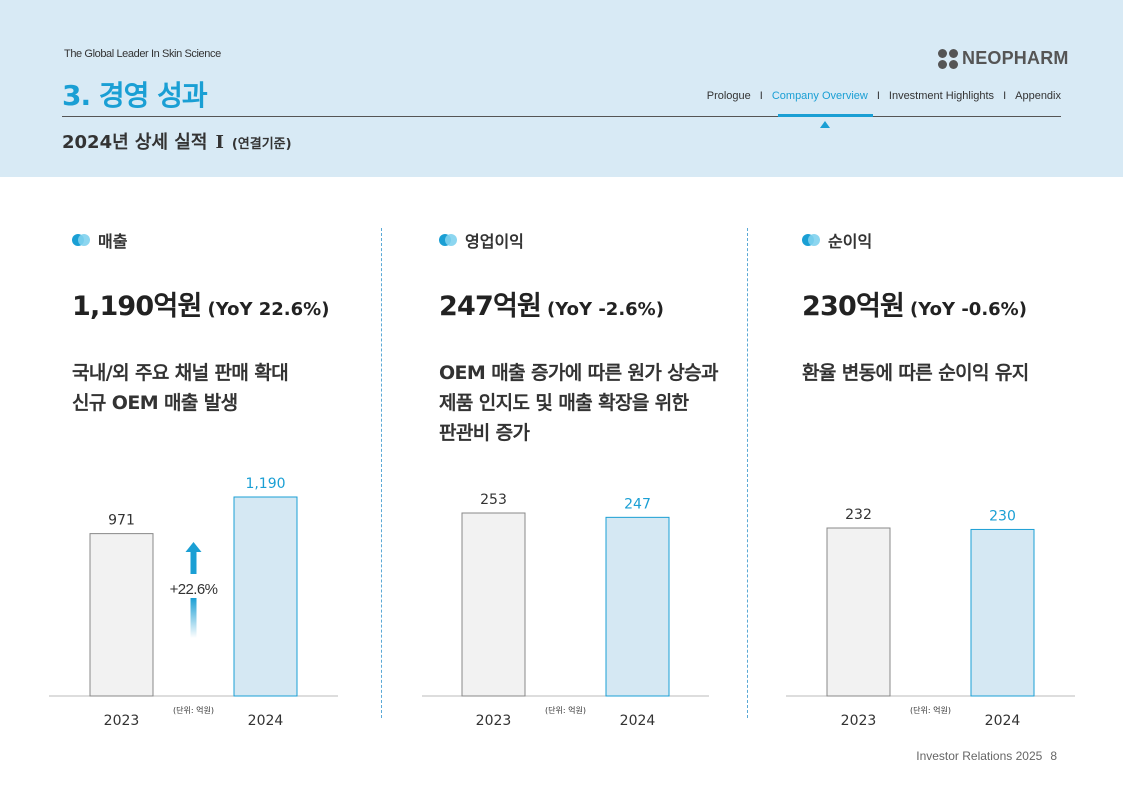  What do you see at coordinates (193, 618) in the screenshot?
I see `growth-arrow-tail` at bounding box center [193, 618].